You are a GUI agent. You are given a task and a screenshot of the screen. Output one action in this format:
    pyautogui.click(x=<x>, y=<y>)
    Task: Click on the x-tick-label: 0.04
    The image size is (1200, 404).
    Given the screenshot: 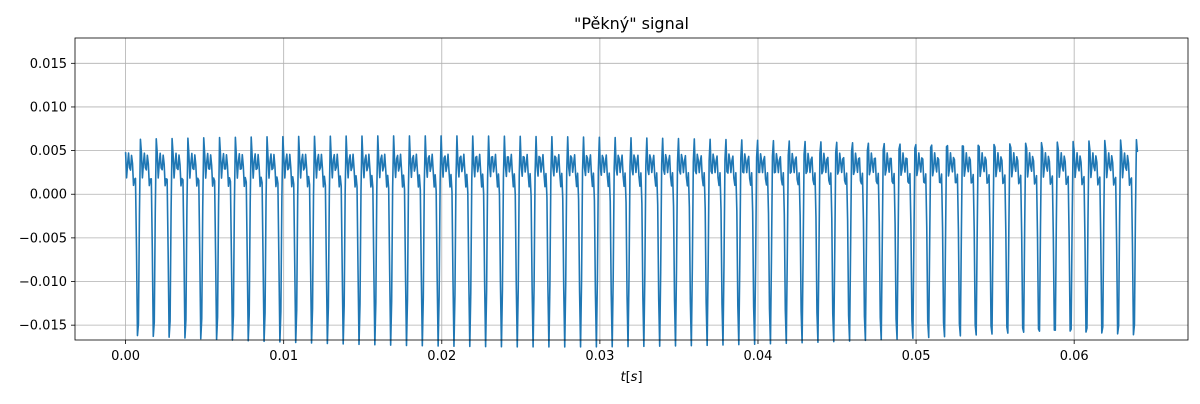 What is the action you would take?
    pyautogui.click(x=758, y=356)
    